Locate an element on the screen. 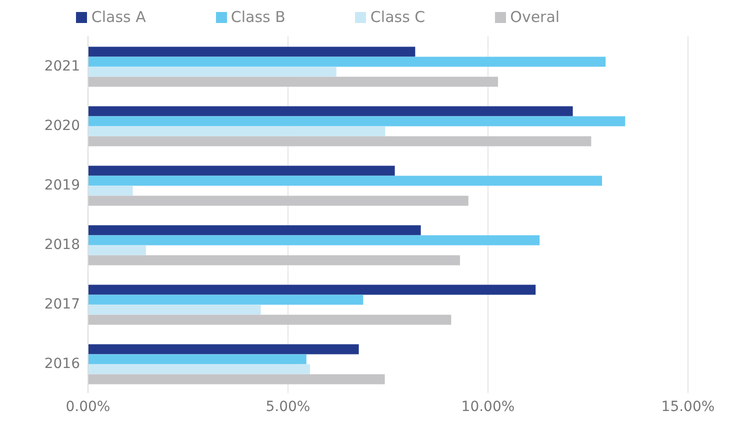  x-tick-label: 15.00% is located at coordinates (688, 406).